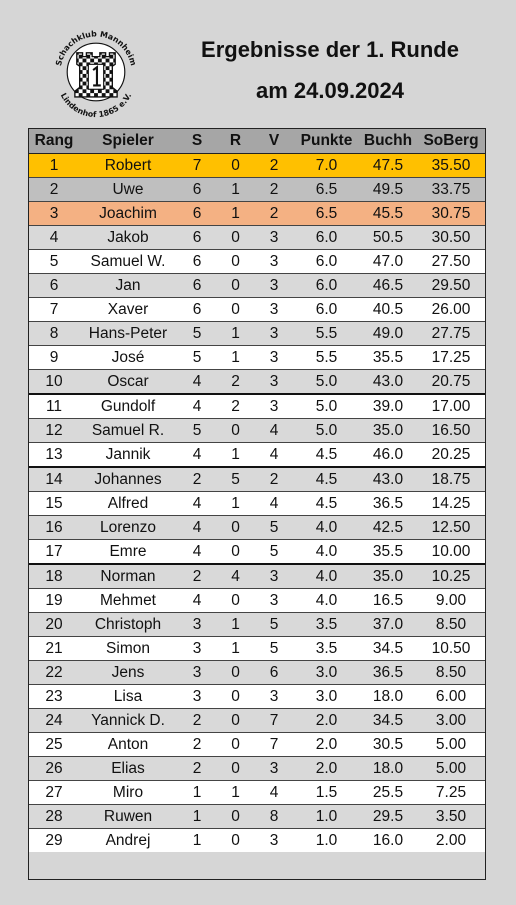 The width and height of the screenshot is (516, 905). Describe the element at coordinates (388, 309) in the screenshot. I see `cell-buchholz: 40.5` at that location.